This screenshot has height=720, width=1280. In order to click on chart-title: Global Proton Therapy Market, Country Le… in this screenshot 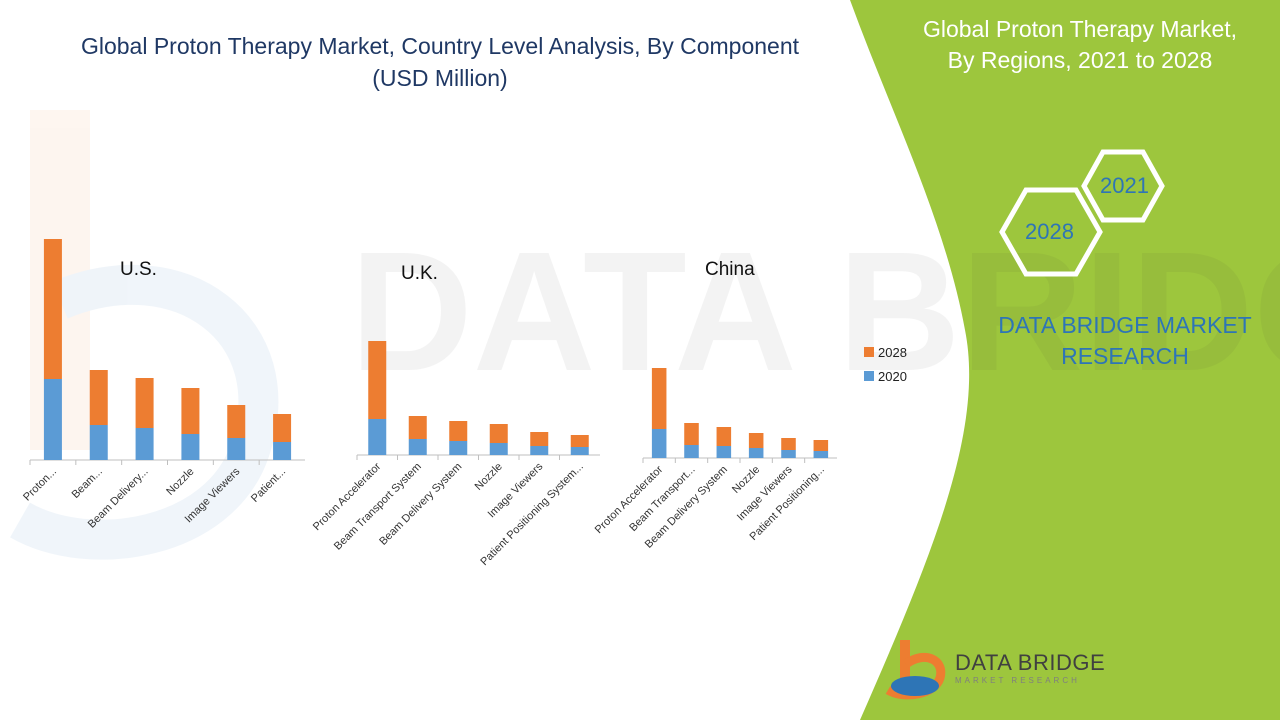, I will do `click(440, 62)`.